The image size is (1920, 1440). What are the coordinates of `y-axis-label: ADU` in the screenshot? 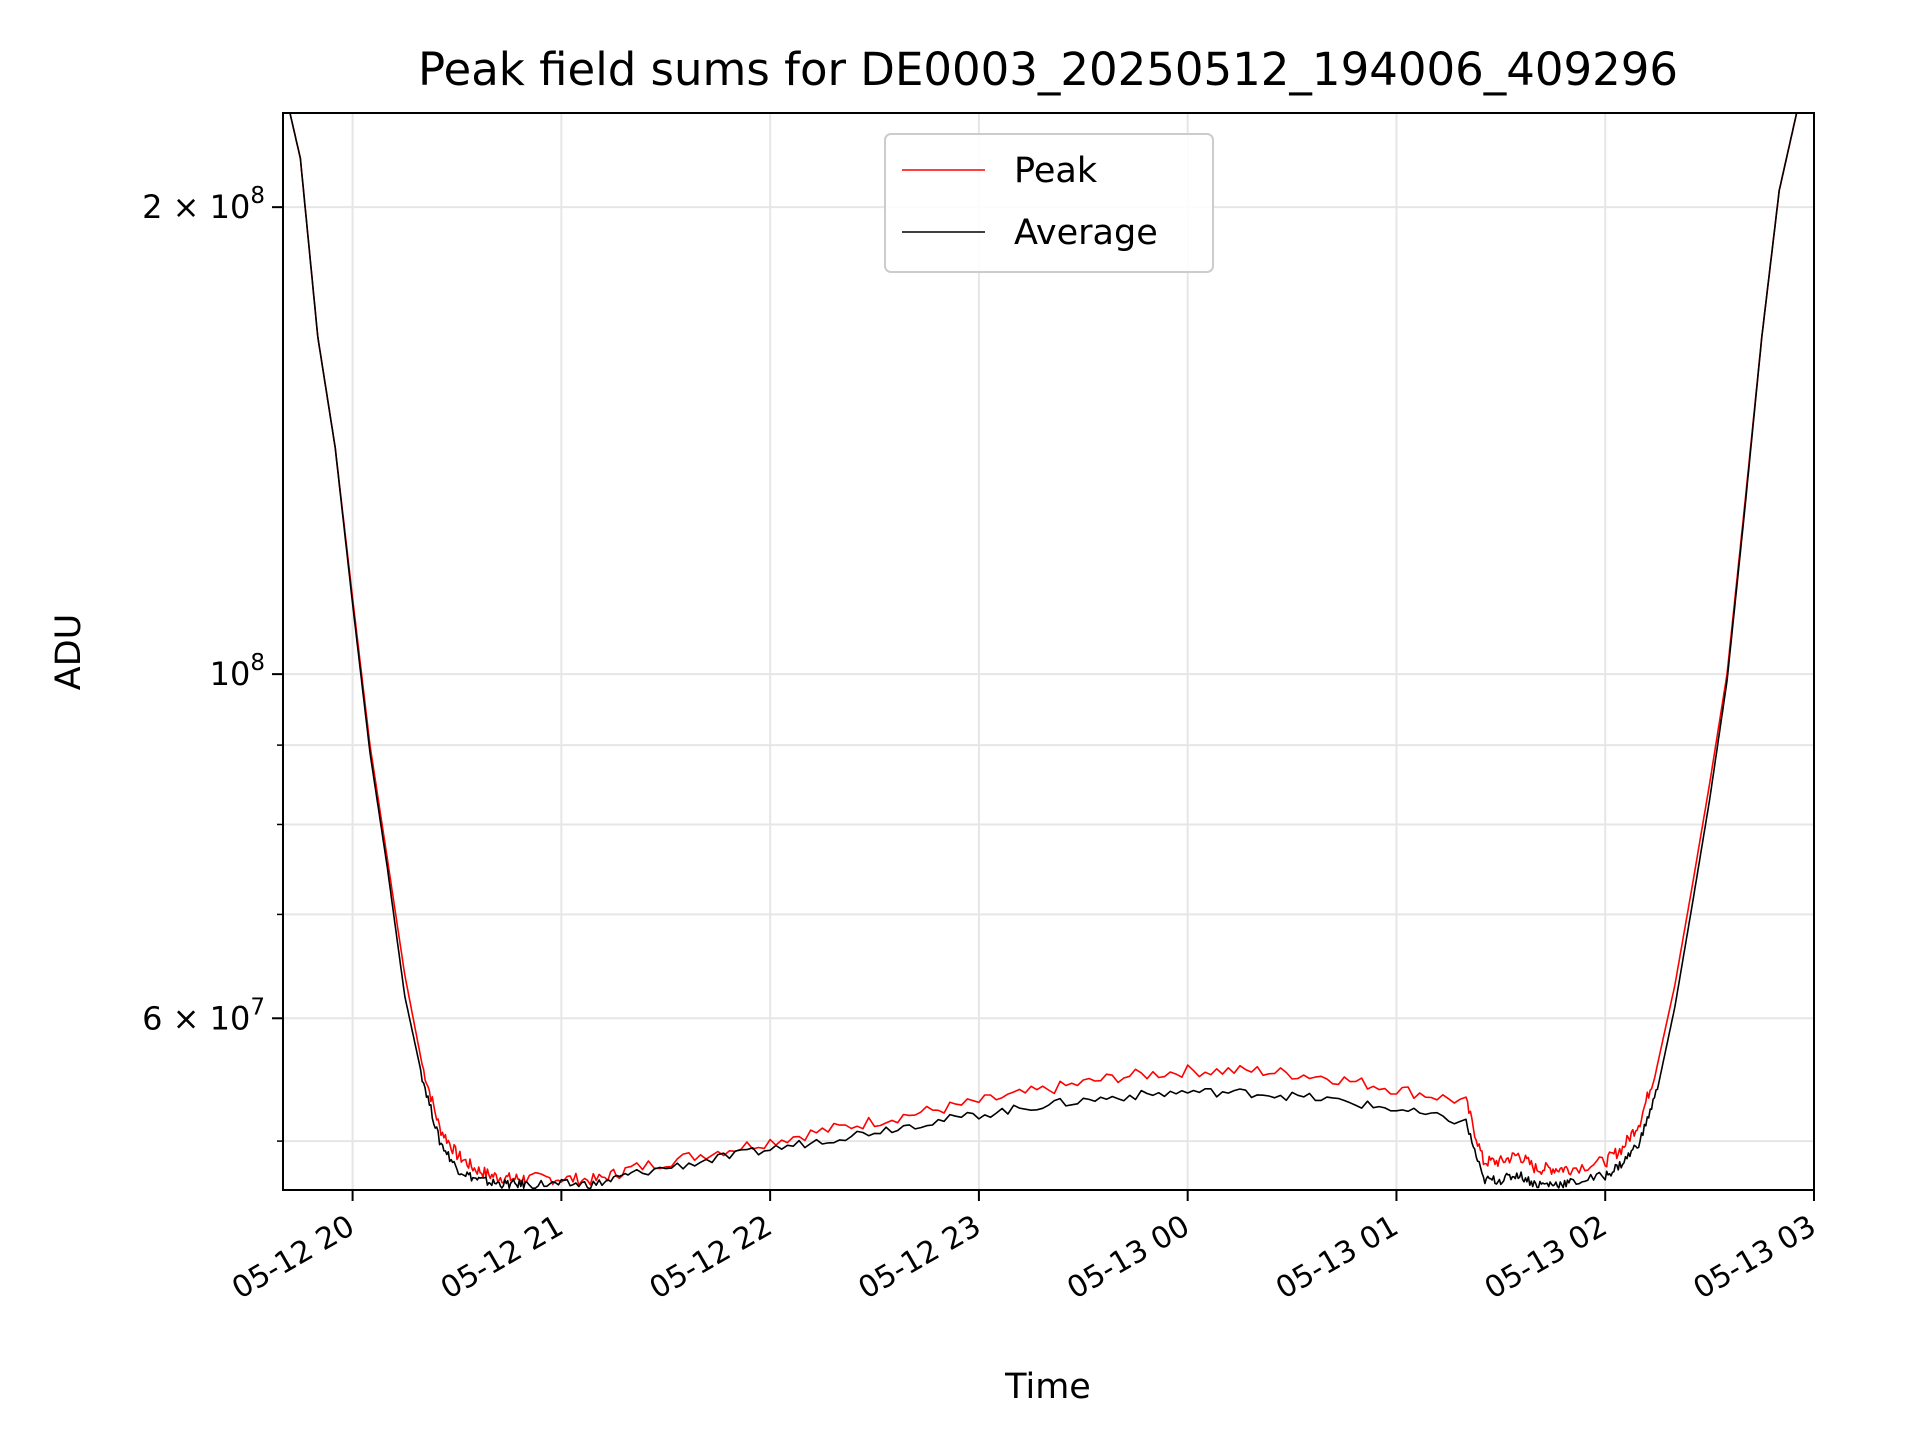 It's located at (69, 652).